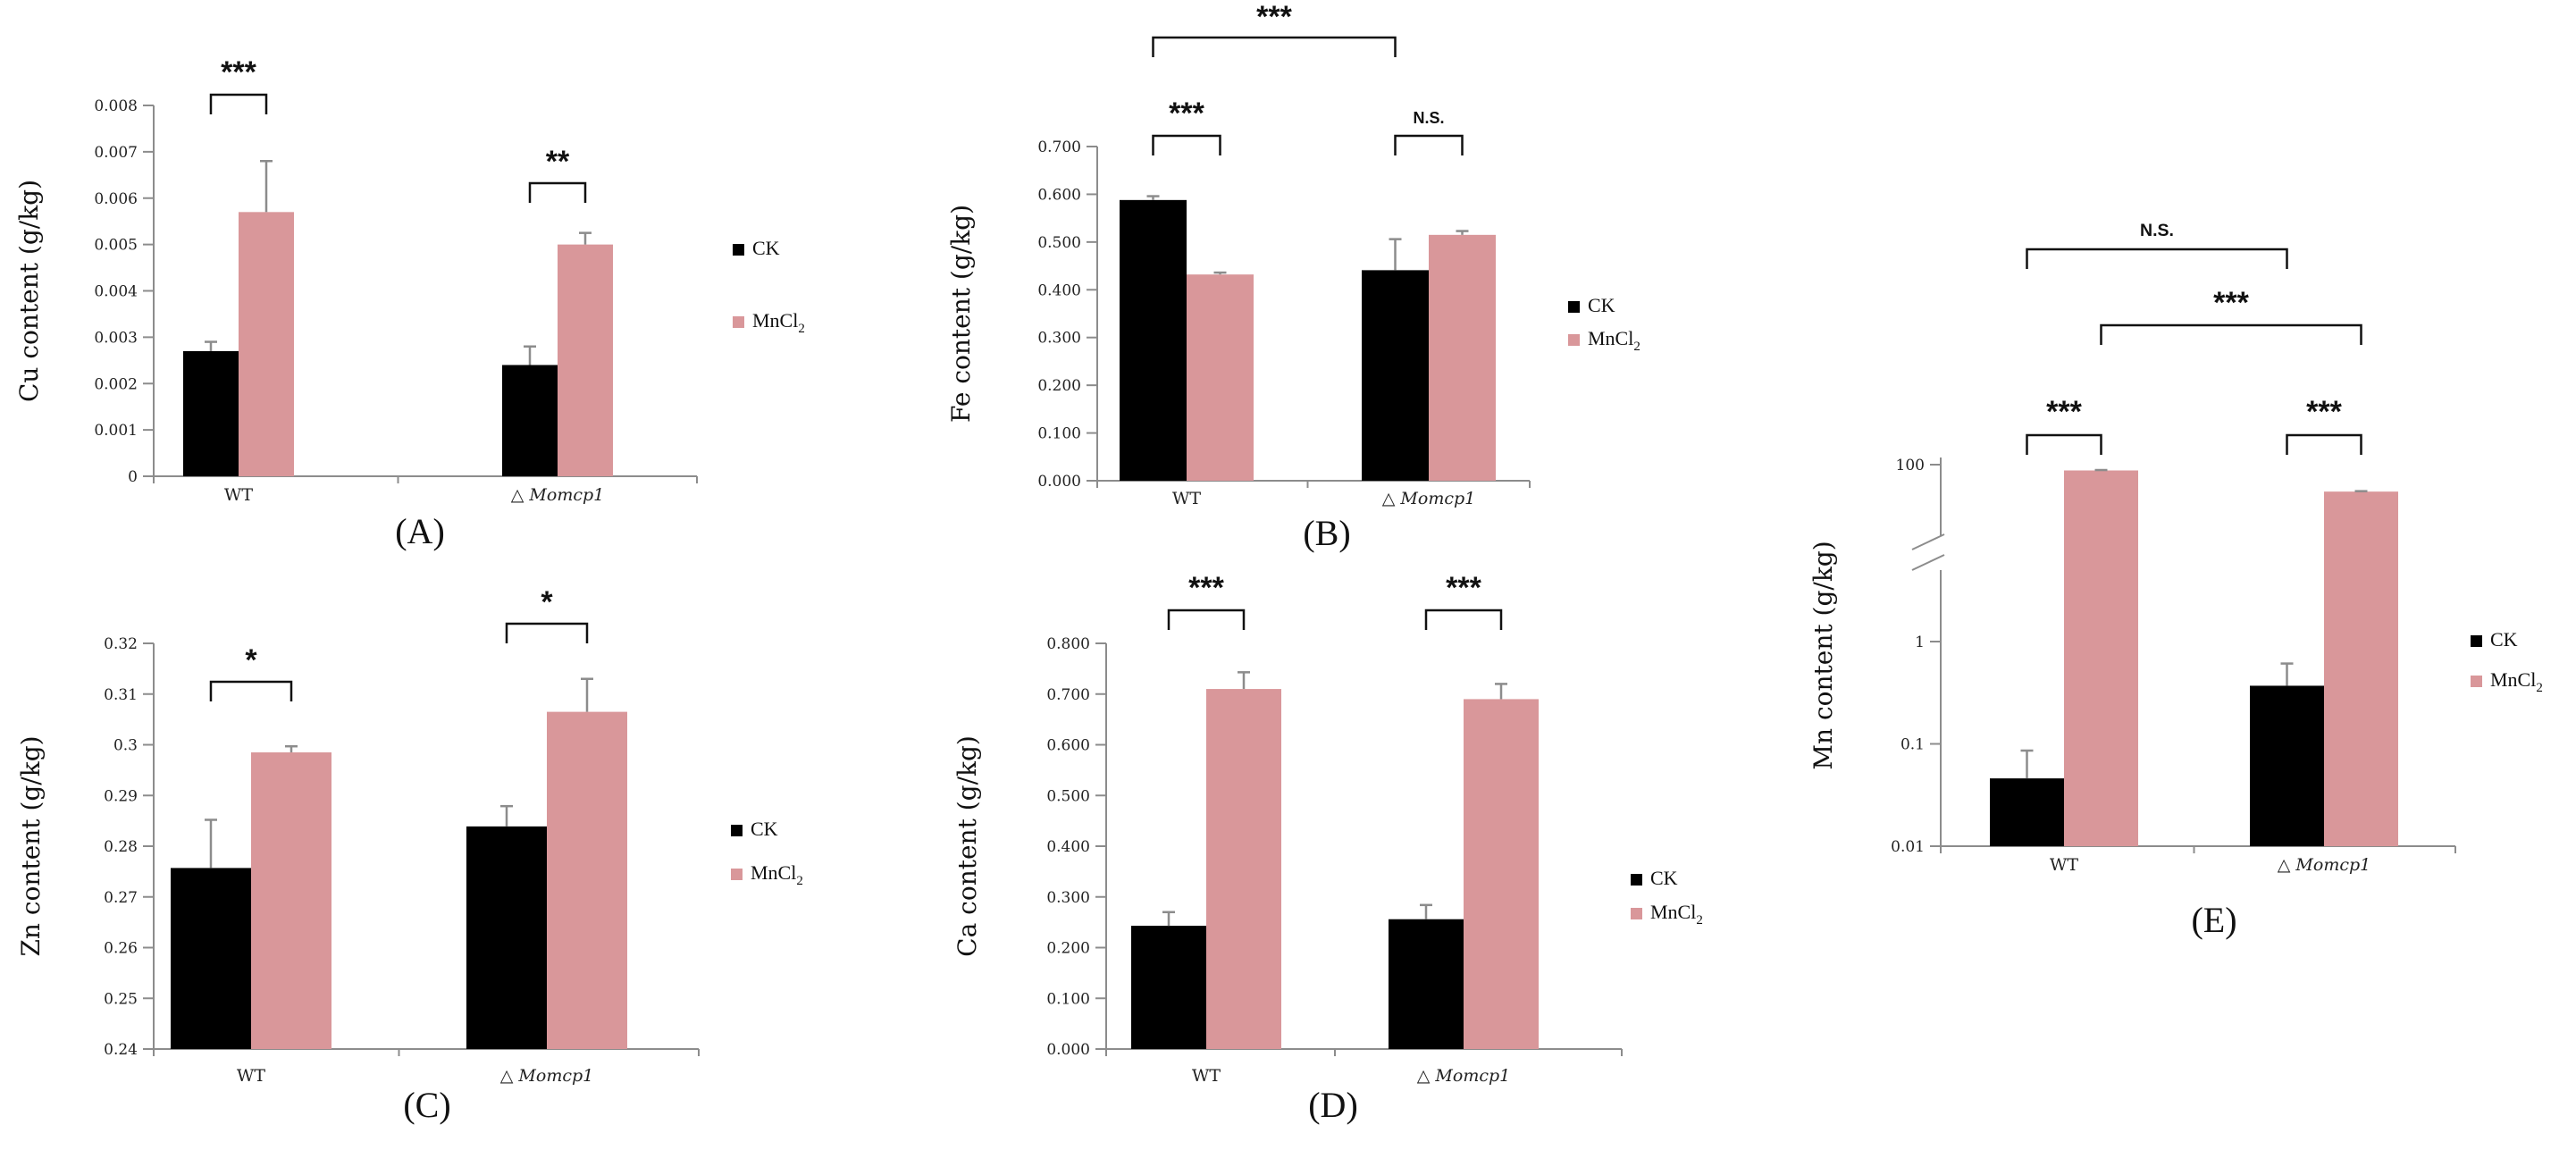 This screenshot has width=2576, height=1150. I want to click on y-tick-label: 0, so click(133, 477).